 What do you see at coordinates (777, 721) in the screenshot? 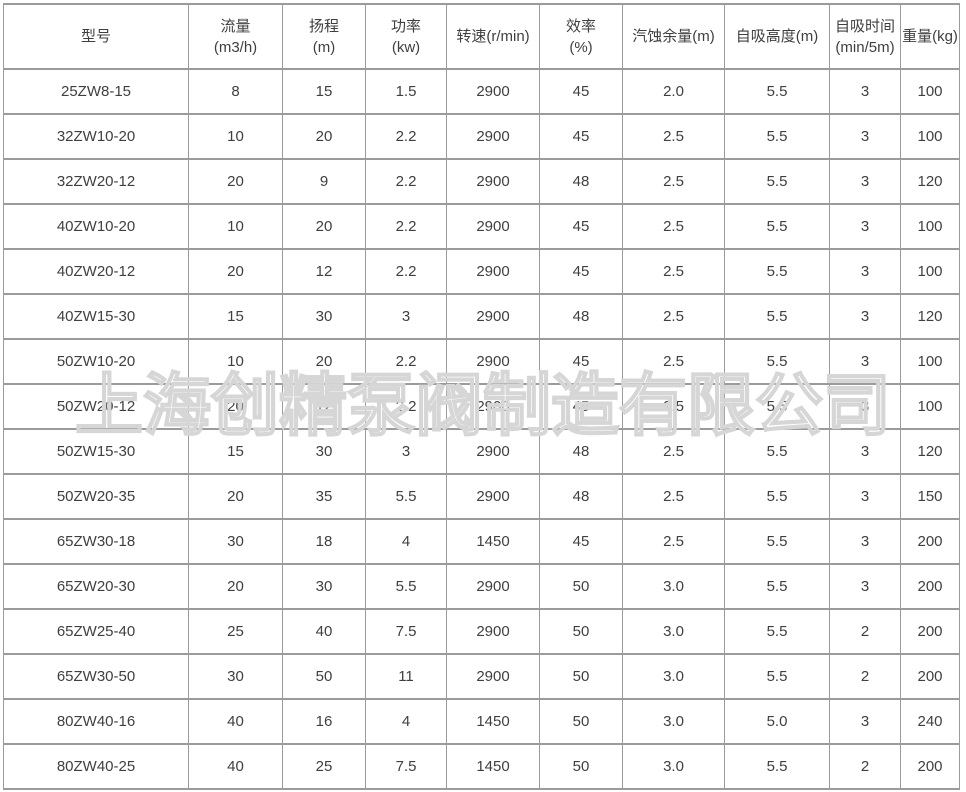
I see `value-cell: 5.0` at bounding box center [777, 721].